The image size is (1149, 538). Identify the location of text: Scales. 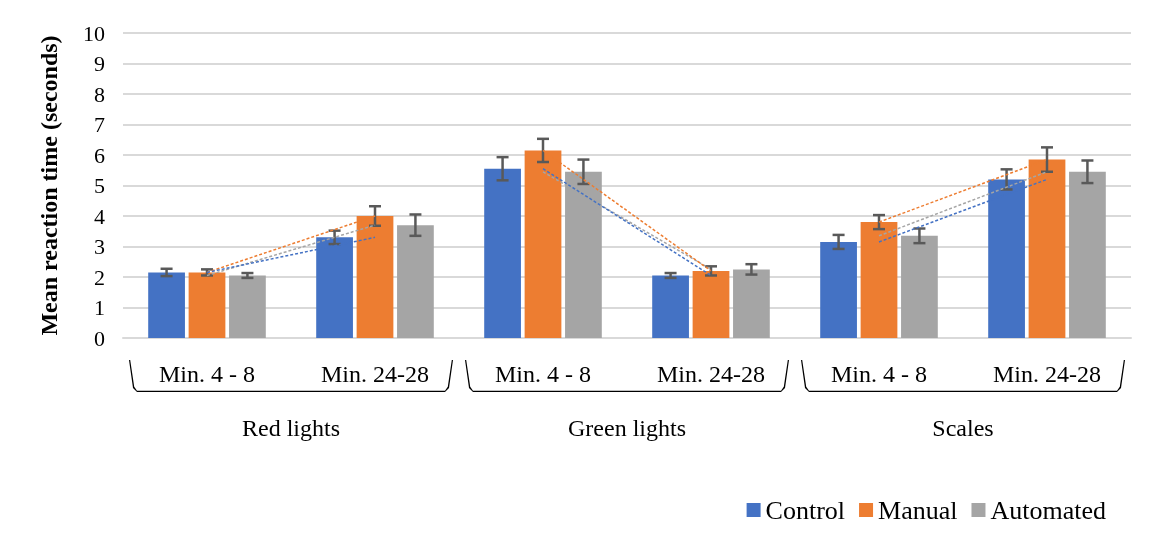
(963, 427).